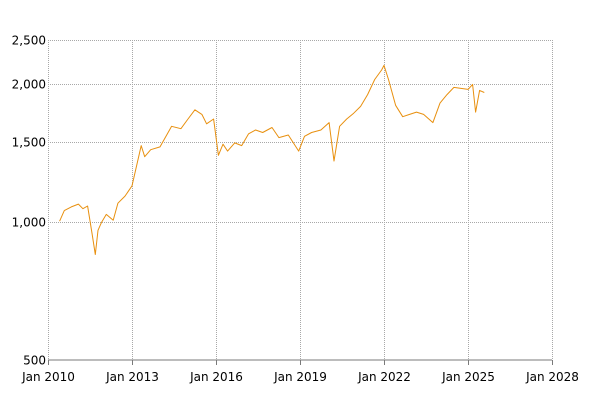 Image resolution: width=600 pixels, height=400 pixels. What do you see at coordinates (29, 41) in the screenshot?
I see `y-tick-label: 2,500` at bounding box center [29, 41].